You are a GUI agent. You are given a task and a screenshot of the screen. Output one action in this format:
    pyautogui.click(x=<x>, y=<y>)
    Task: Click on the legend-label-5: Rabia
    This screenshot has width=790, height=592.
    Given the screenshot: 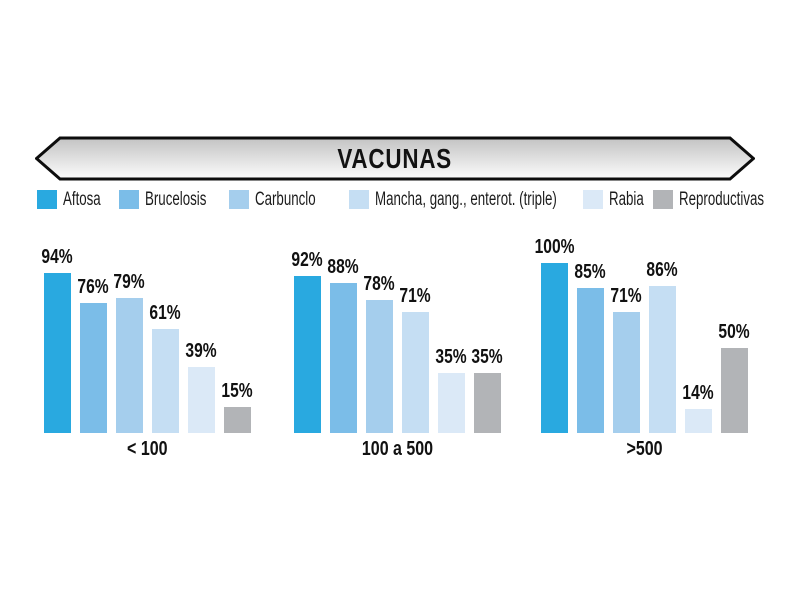 What is the action you would take?
    pyautogui.click(x=626, y=199)
    